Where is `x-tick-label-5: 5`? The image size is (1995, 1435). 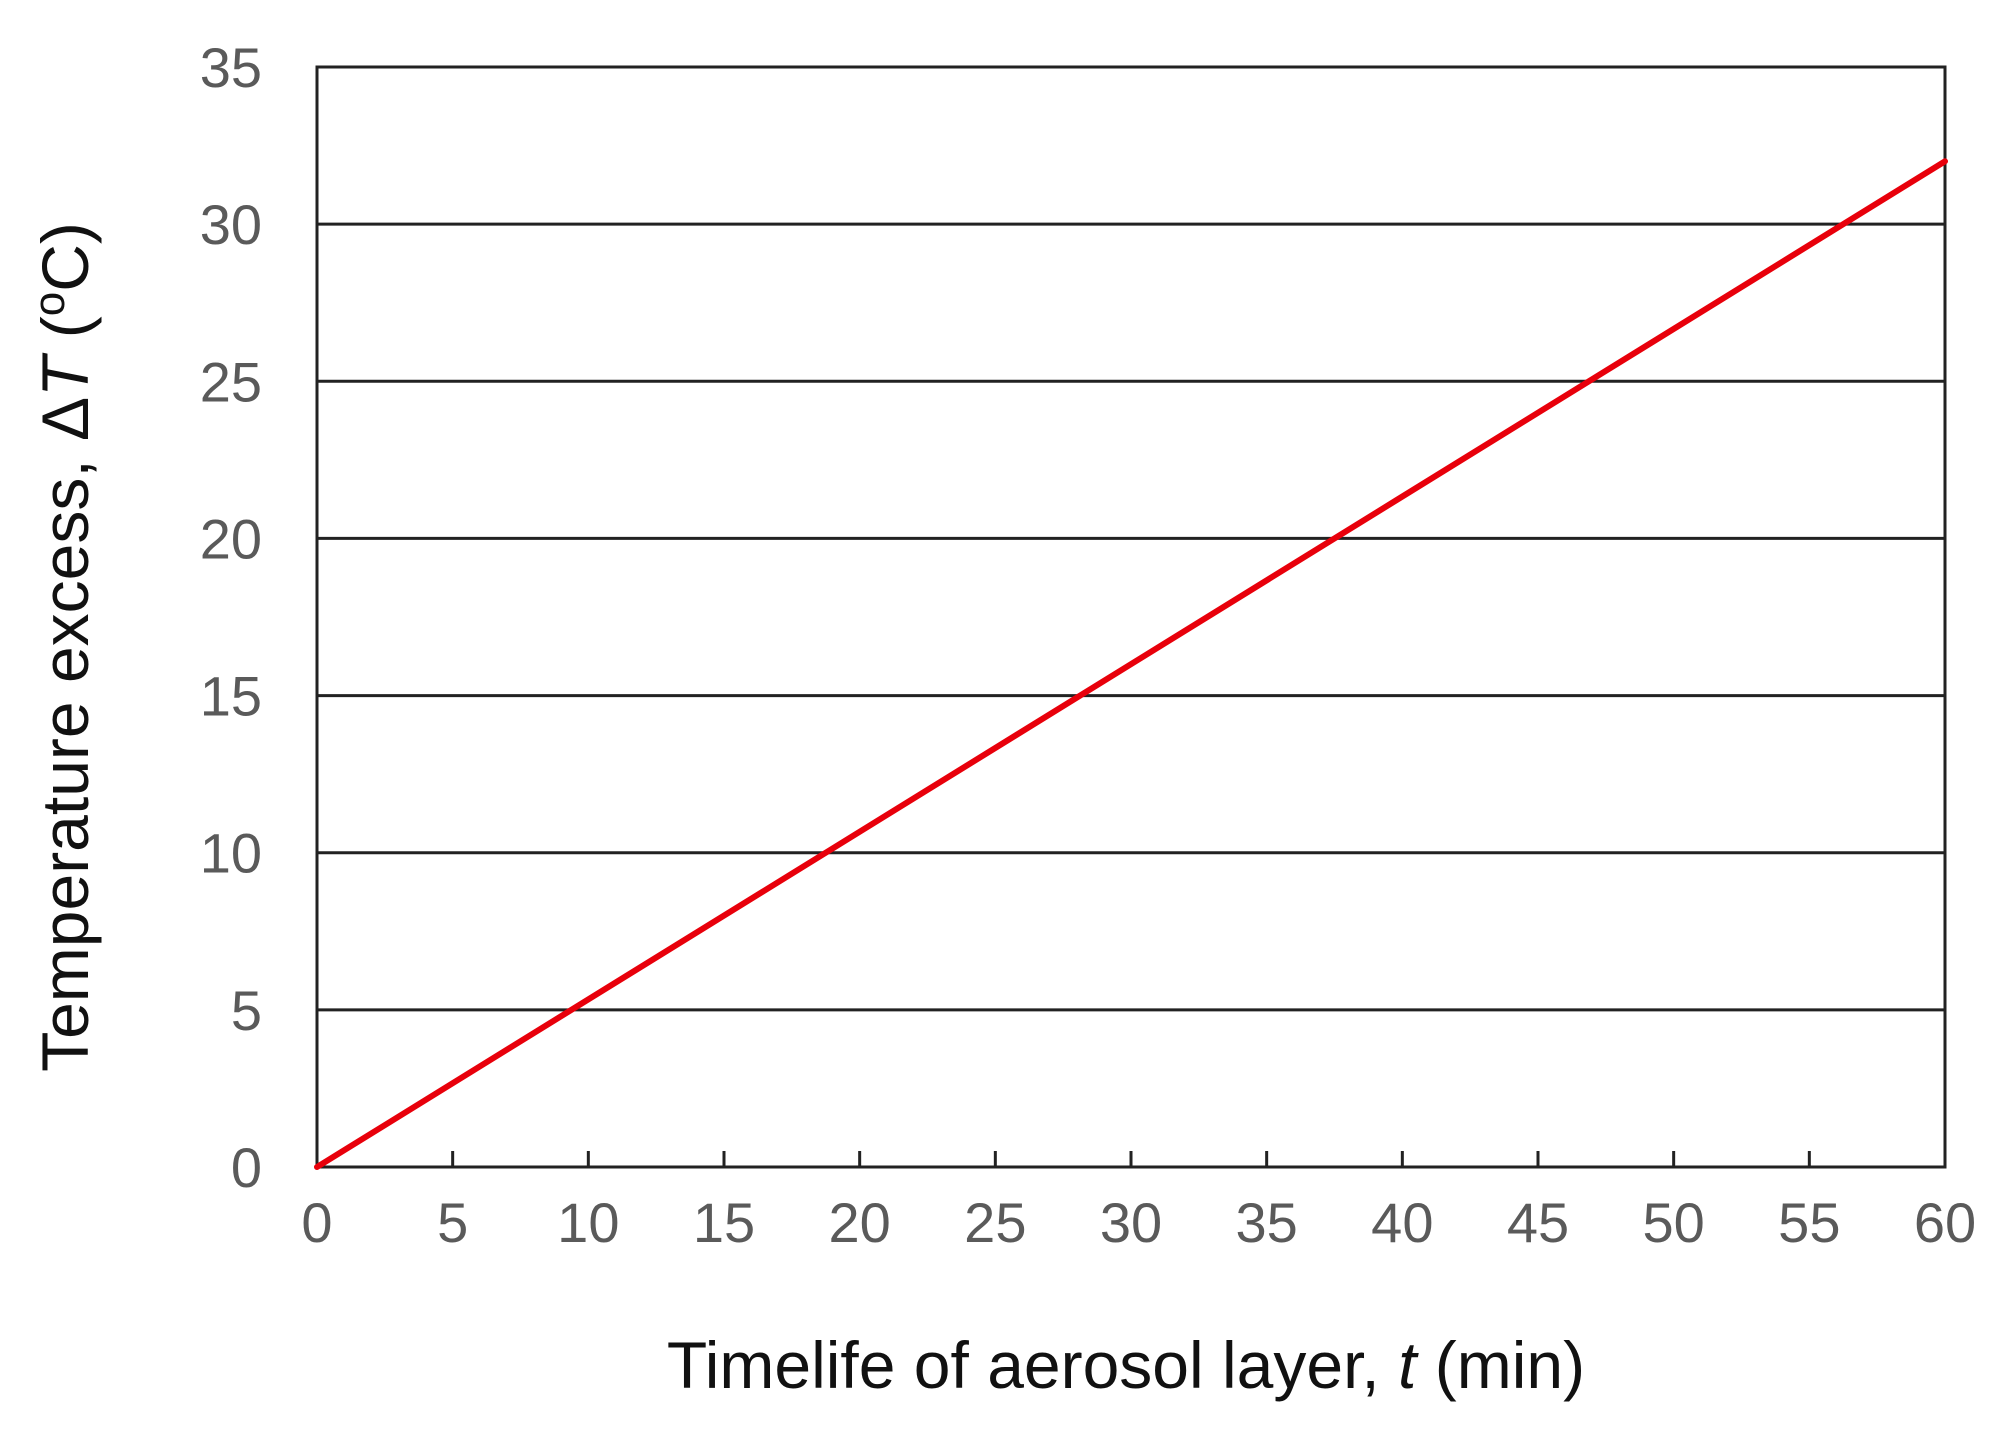
x-tick-label-5: 5 is located at coordinates (452, 1222).